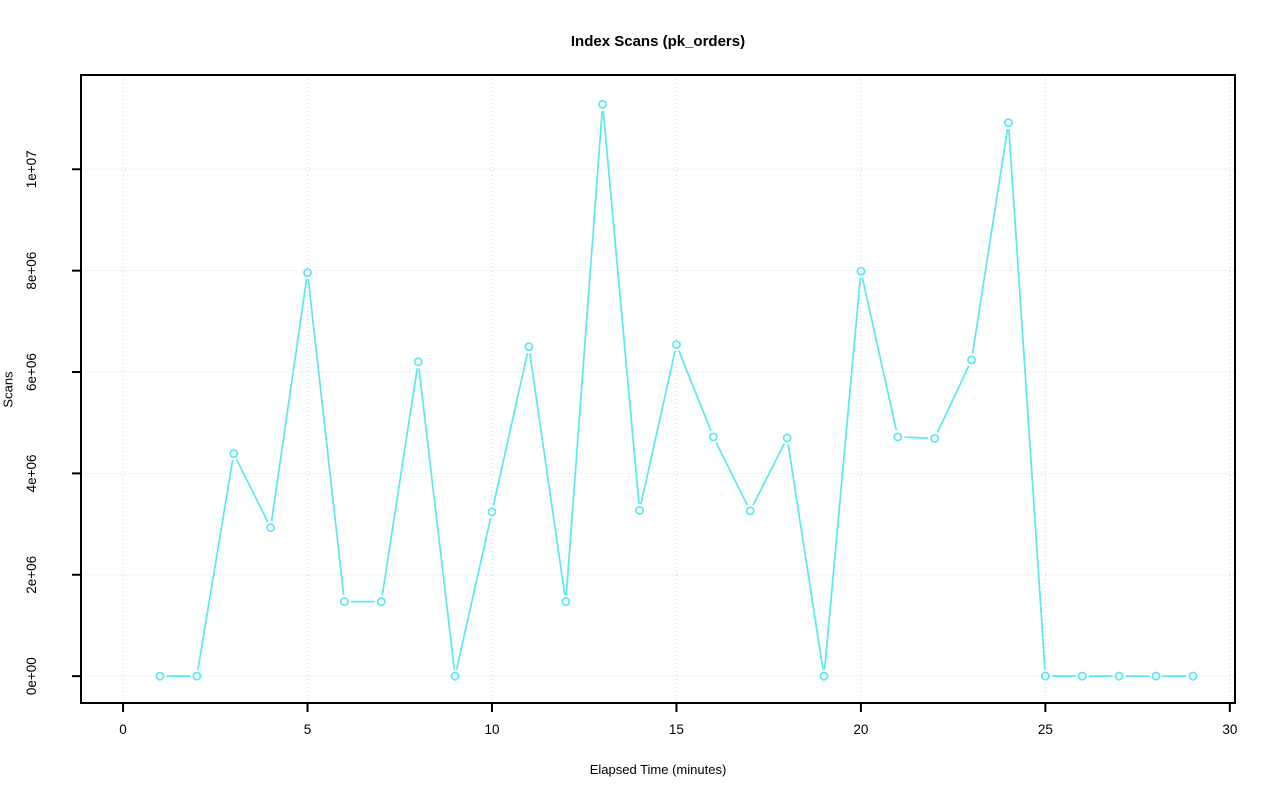  I want to click on chart-title: Index Scans (pk_orders), so click(658, 41).